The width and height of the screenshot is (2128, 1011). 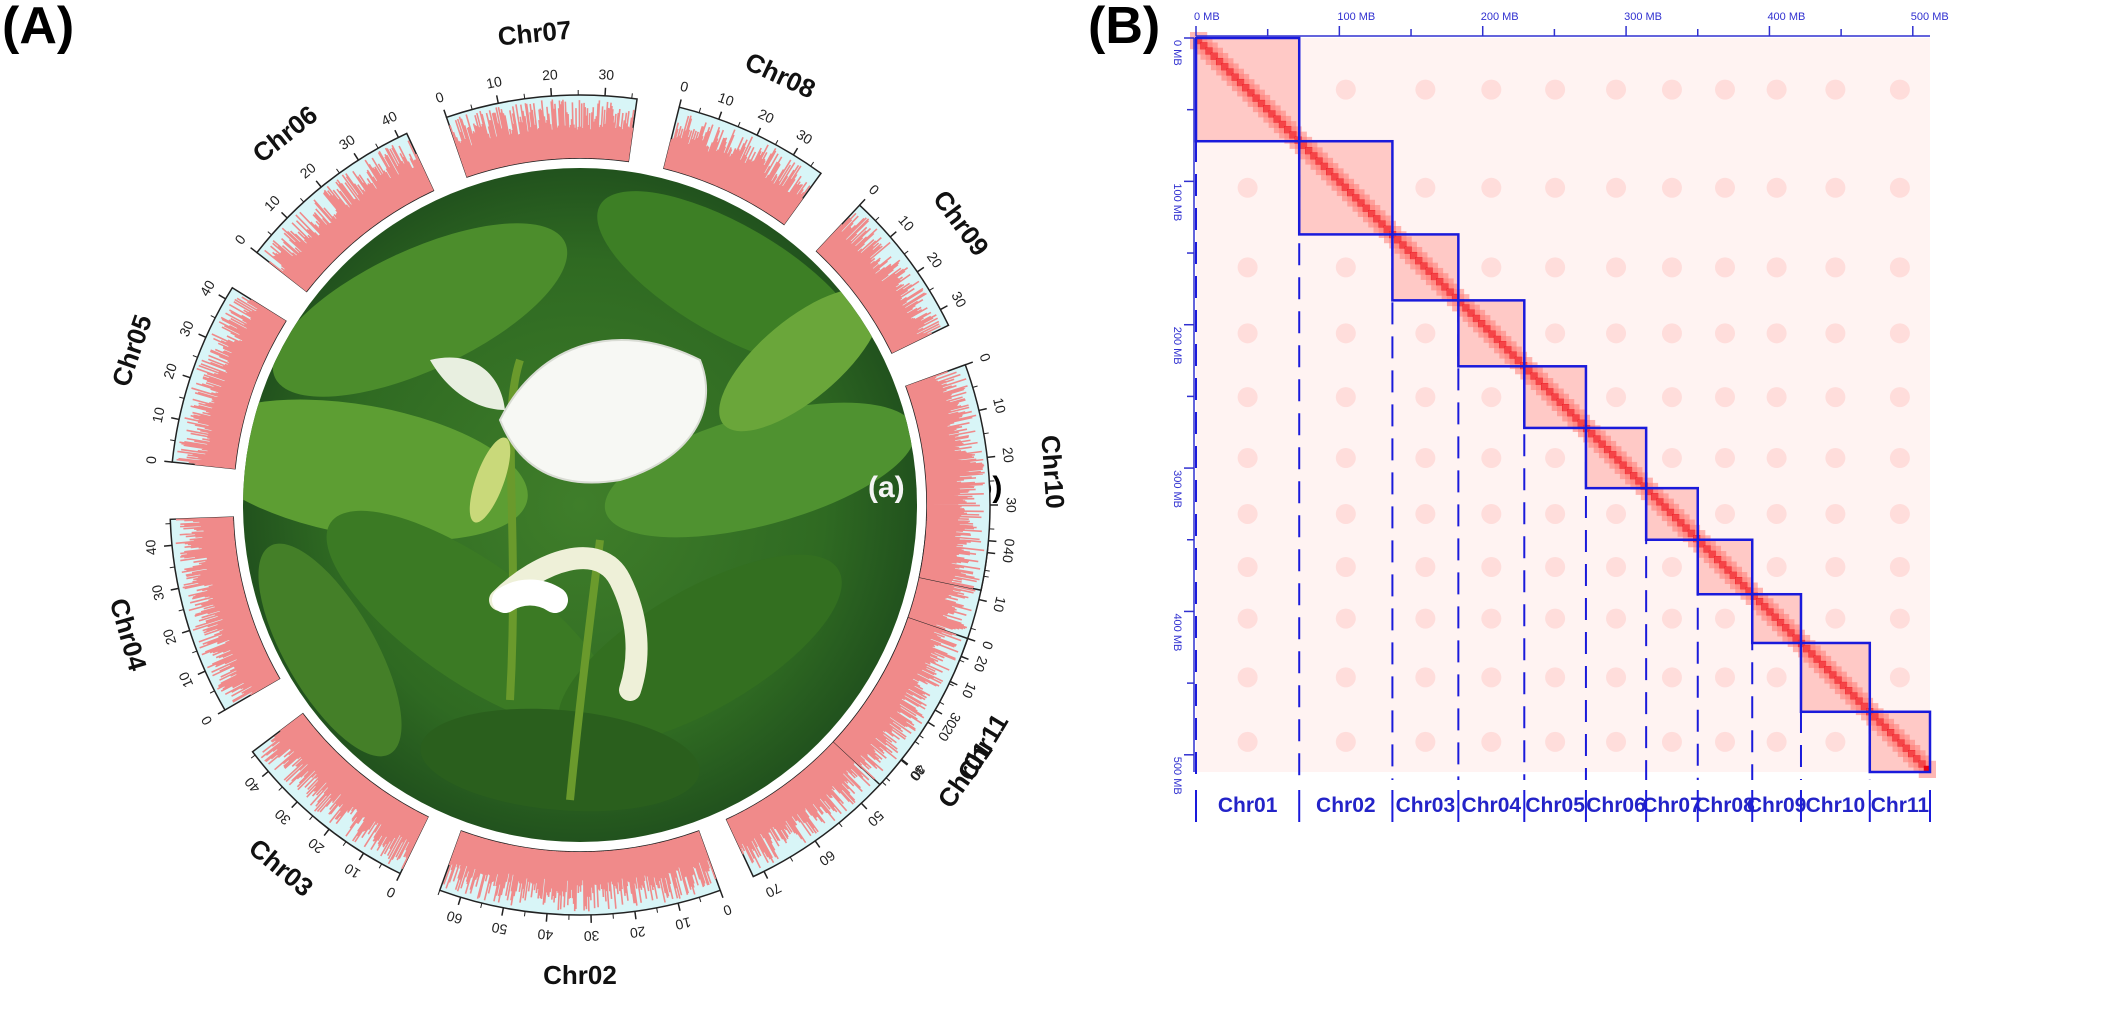 I want to click on chr-density-bars, so click(x=231, y=383).